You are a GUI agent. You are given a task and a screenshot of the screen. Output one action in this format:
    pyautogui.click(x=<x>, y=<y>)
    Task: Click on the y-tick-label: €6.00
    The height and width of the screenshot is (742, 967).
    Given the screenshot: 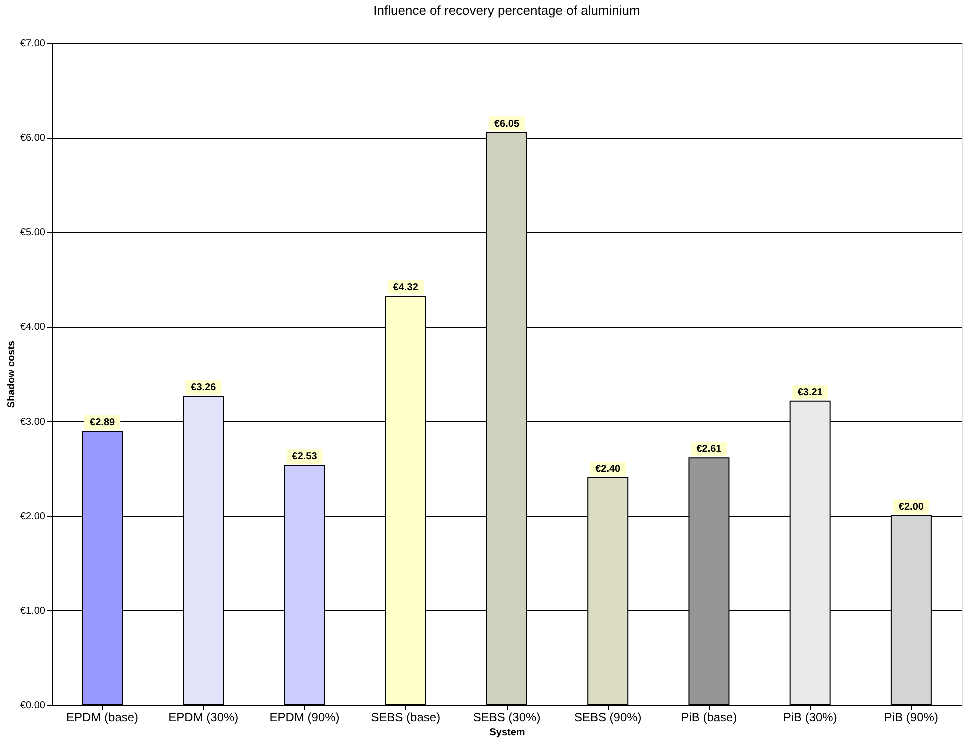 What is the action you would take?
    pyautogui.click(x=33, y=138)
    